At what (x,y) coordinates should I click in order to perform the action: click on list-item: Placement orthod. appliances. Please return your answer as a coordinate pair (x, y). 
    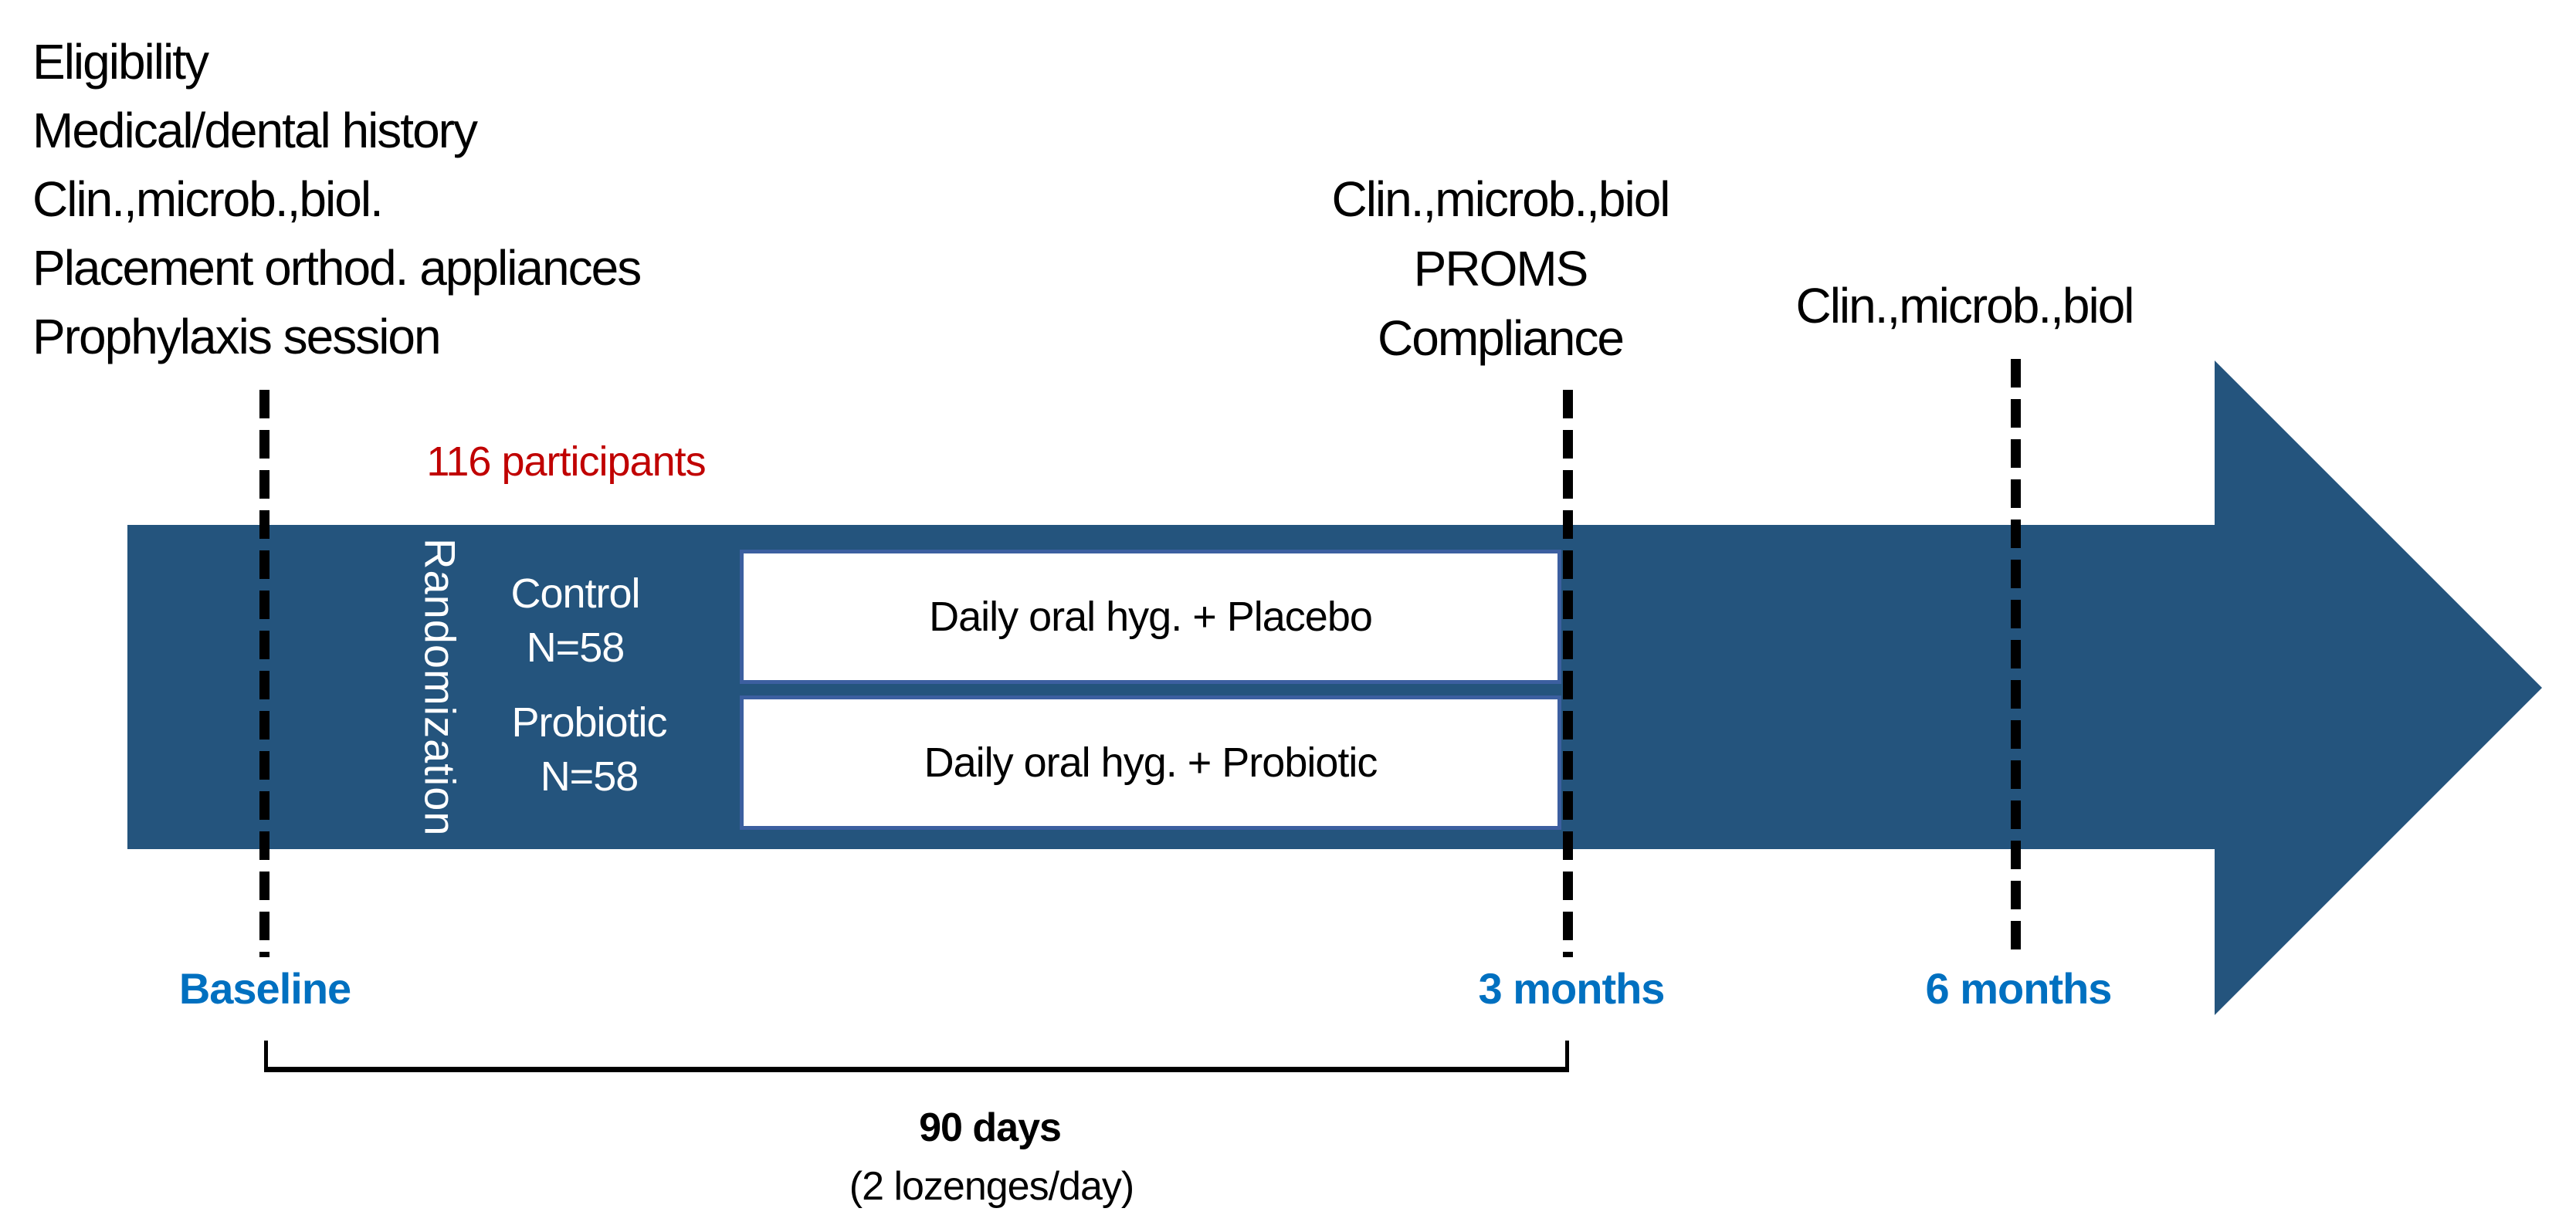
    Looking at the image, I should click on (337, 268).